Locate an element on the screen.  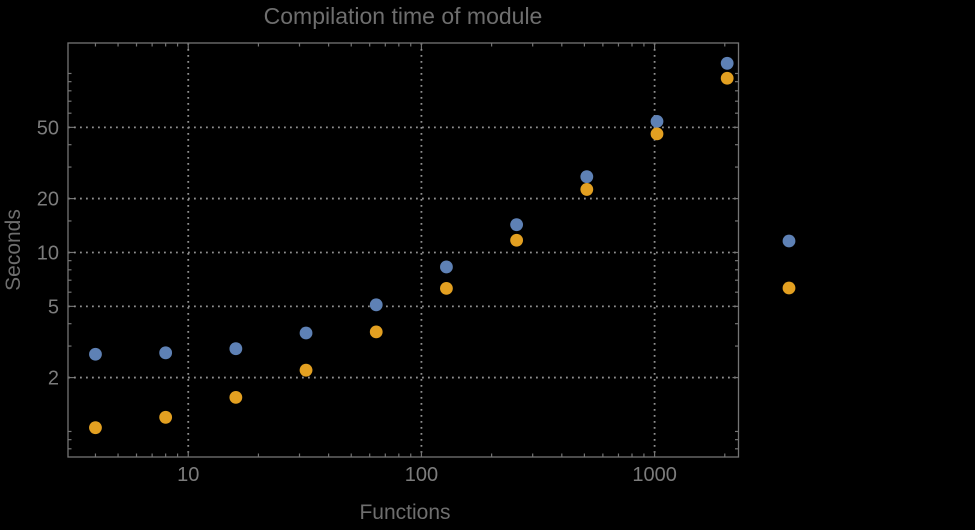
point-series-1-blue-x64 is located at coordinates (376, 305).